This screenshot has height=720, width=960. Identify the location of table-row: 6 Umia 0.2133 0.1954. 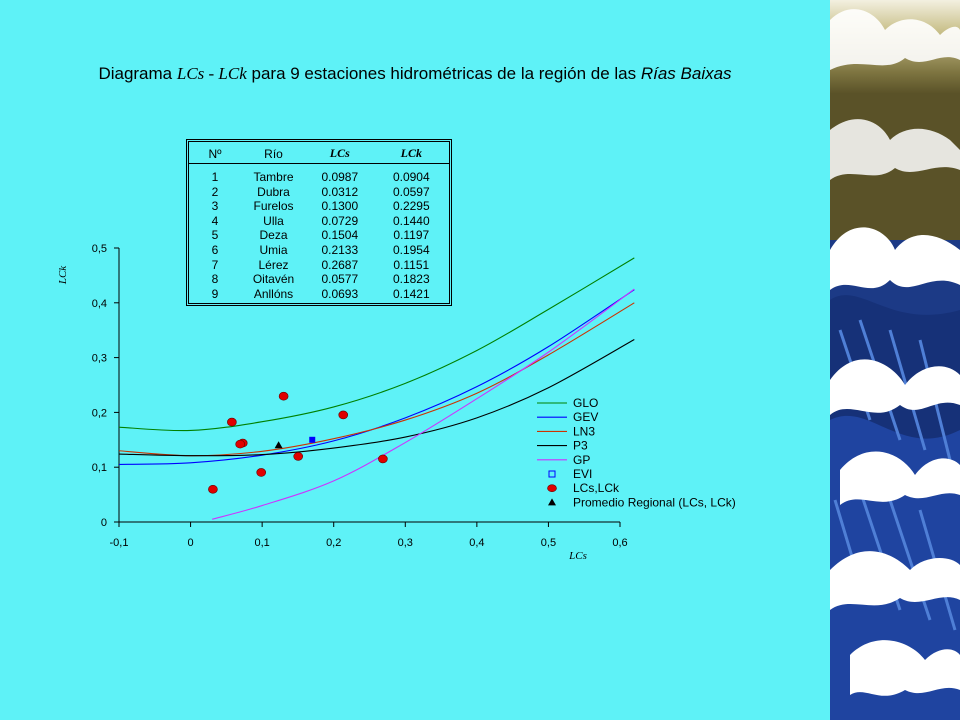
(319, 250).